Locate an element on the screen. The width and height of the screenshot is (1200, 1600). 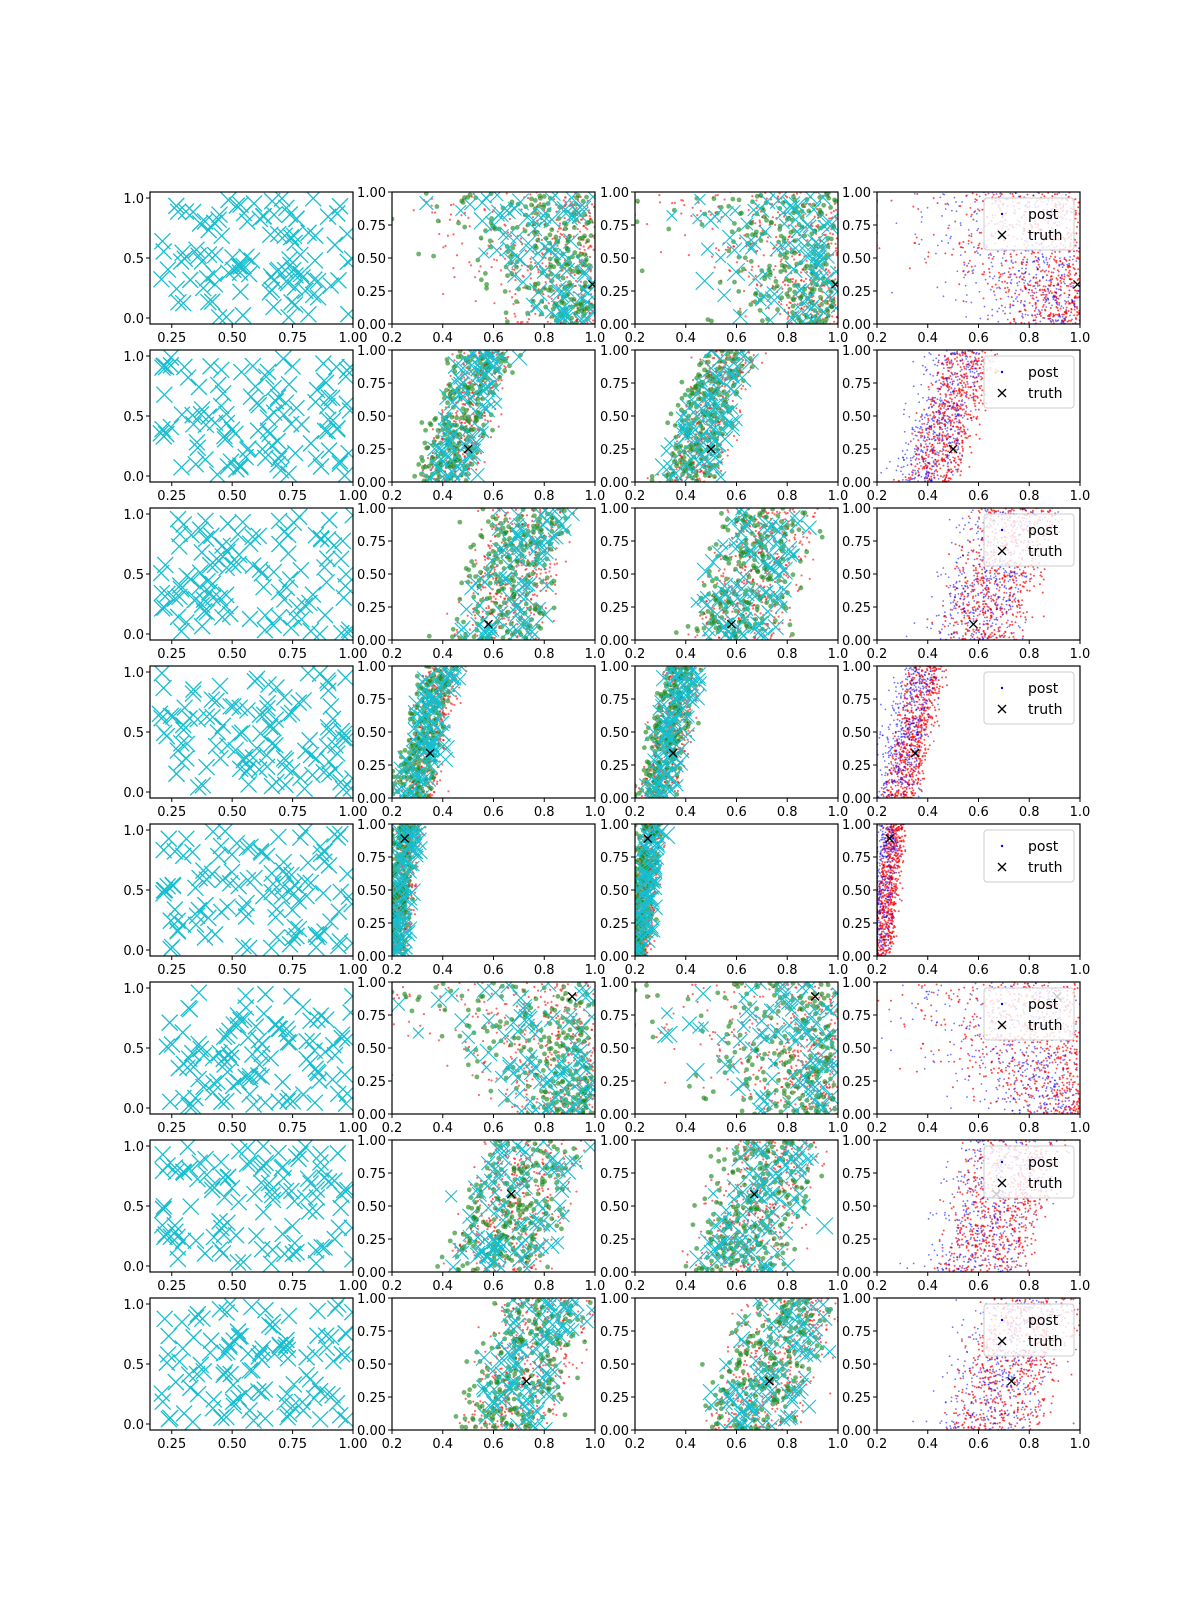
c2-ytick-label: 0.00 is located at coordinates (371, 325).